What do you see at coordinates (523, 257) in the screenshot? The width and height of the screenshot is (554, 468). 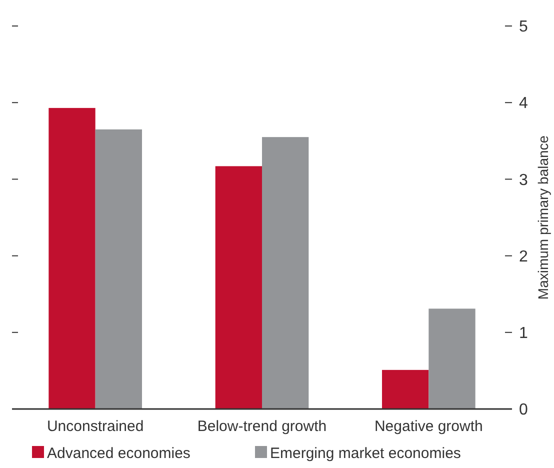 I see `y-tick-label: 2` at bounding box center [523, 257].